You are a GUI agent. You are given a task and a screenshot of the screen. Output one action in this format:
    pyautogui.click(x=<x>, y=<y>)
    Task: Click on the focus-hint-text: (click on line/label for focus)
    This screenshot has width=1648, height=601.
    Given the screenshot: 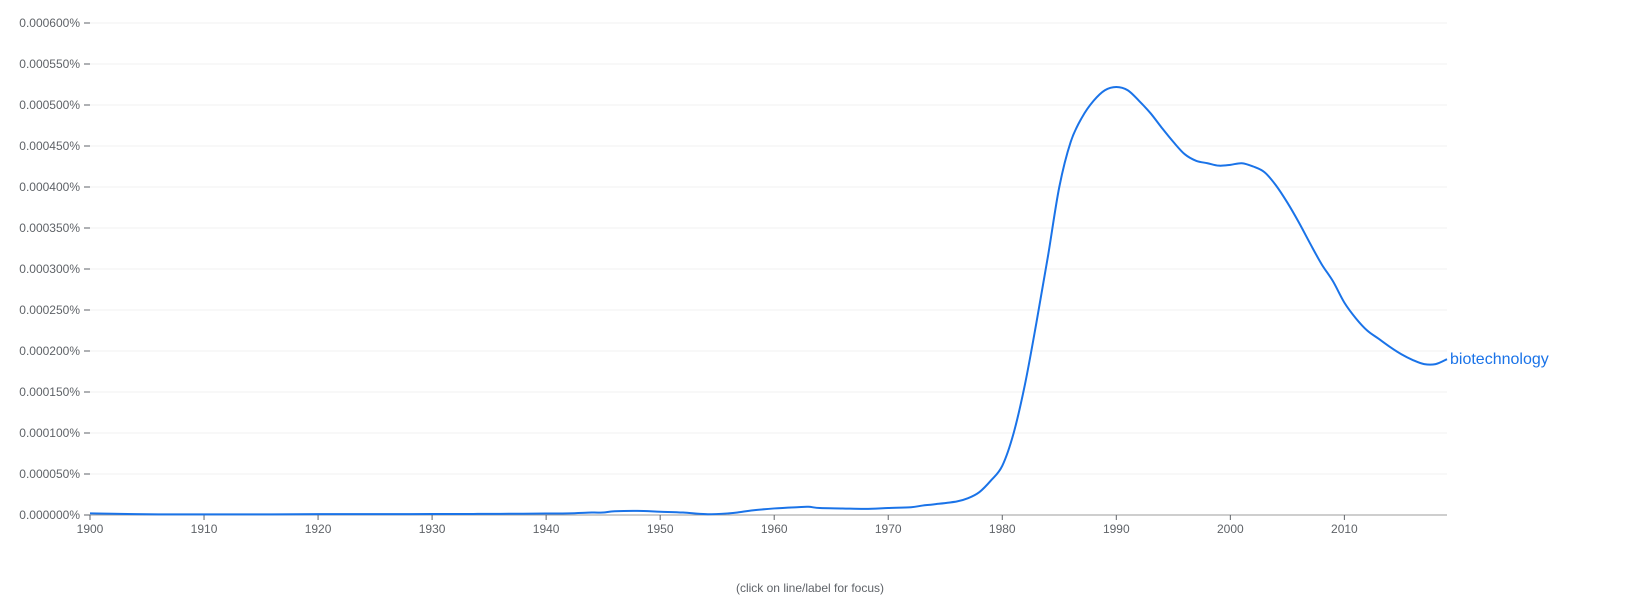 What is the action you would take?
    pyautogui.click(x=810, y=588)
    